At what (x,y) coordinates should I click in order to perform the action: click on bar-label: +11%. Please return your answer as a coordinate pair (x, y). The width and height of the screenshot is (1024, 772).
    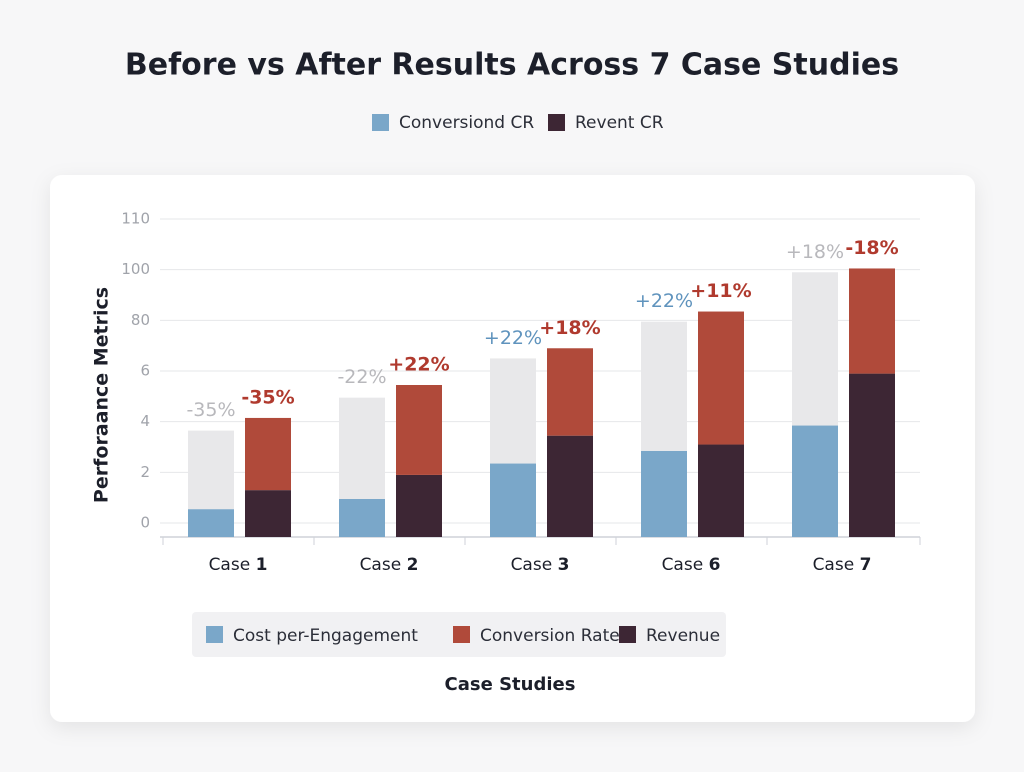
    Looking at the image, I should click on (720, 291).